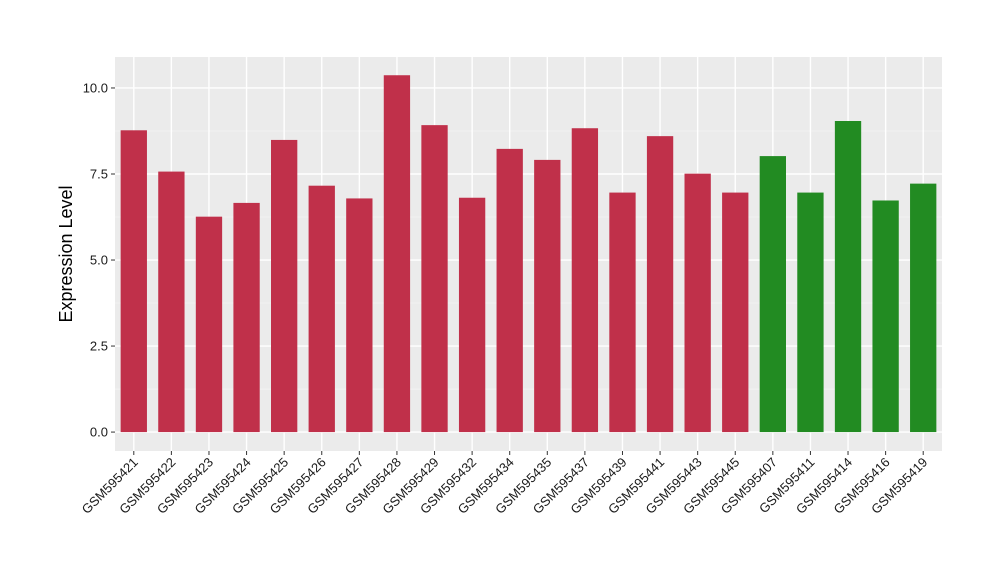 This screenshot has width=1000, height=580. Describe the element at coordinates (99, 346) in the screenshot. I see `y-tick-label: 2.5` at that location.